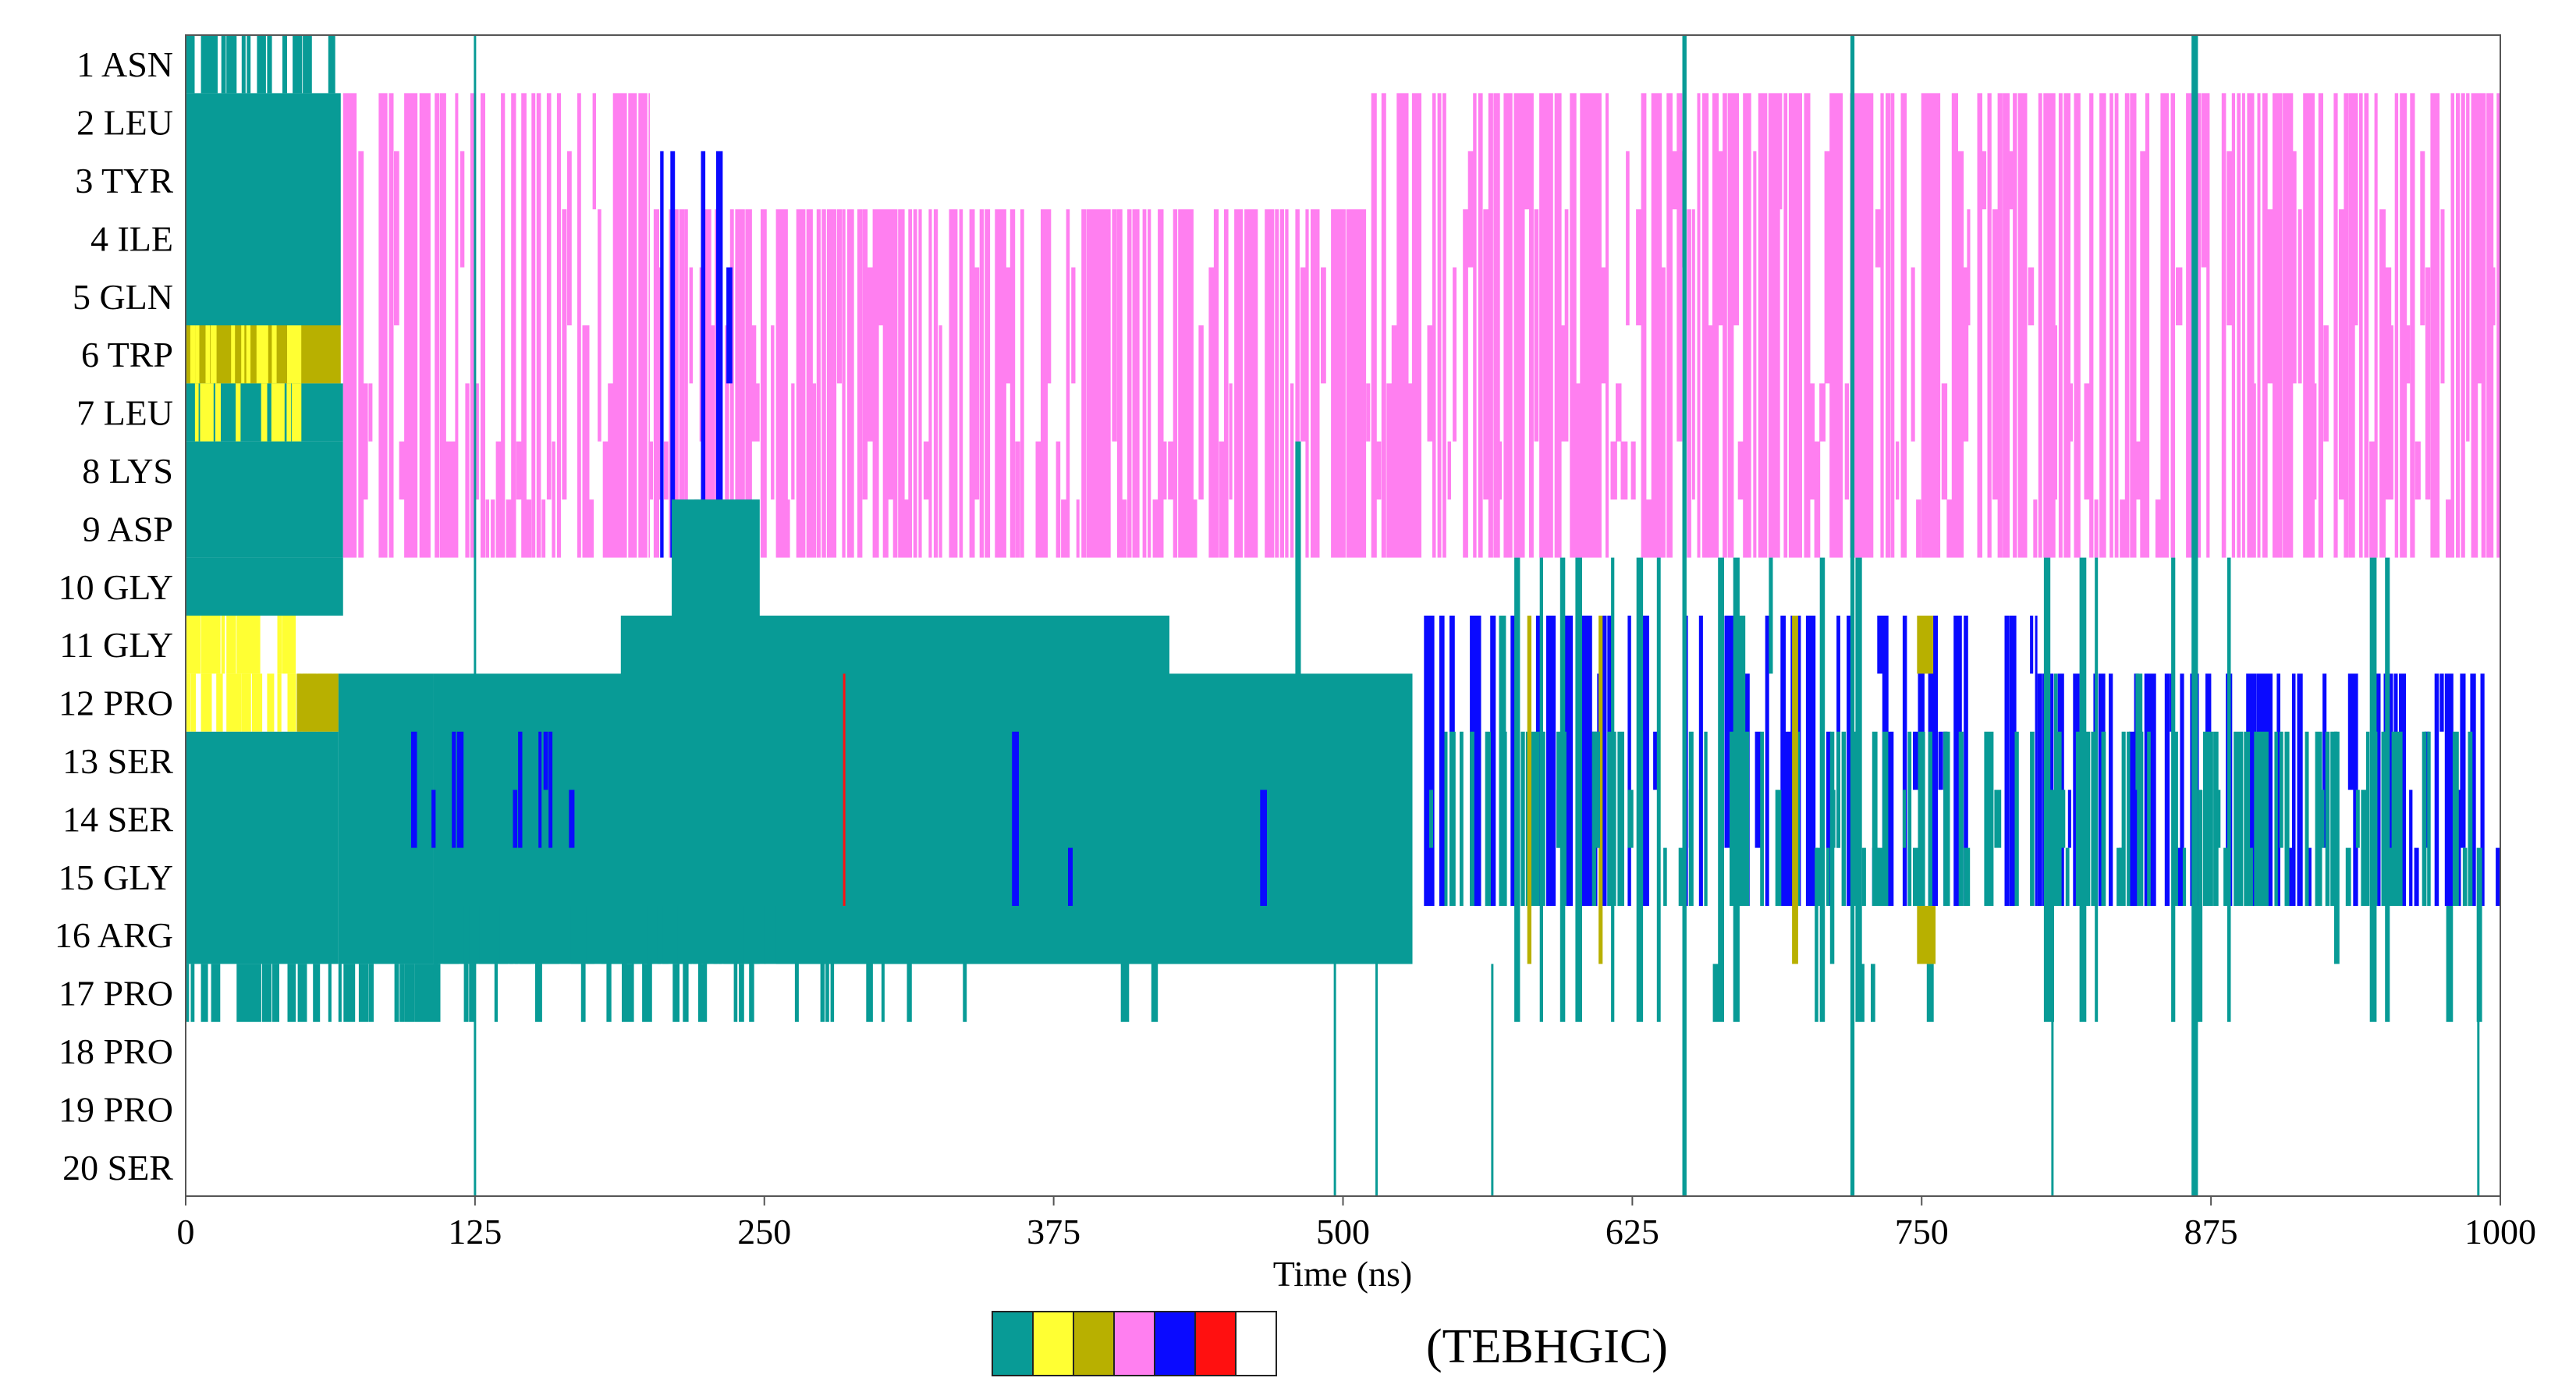 The height and width of the screenshot is (1399, 2576). Describe the element at coordinates (116, 877) in the screenshot. I see `residue-label: 15 GLY` at that location.